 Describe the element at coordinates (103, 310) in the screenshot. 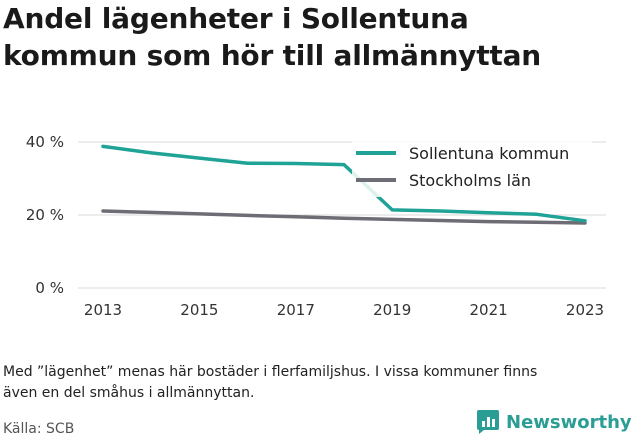

I see `x-tick-label: 2013` at that location.